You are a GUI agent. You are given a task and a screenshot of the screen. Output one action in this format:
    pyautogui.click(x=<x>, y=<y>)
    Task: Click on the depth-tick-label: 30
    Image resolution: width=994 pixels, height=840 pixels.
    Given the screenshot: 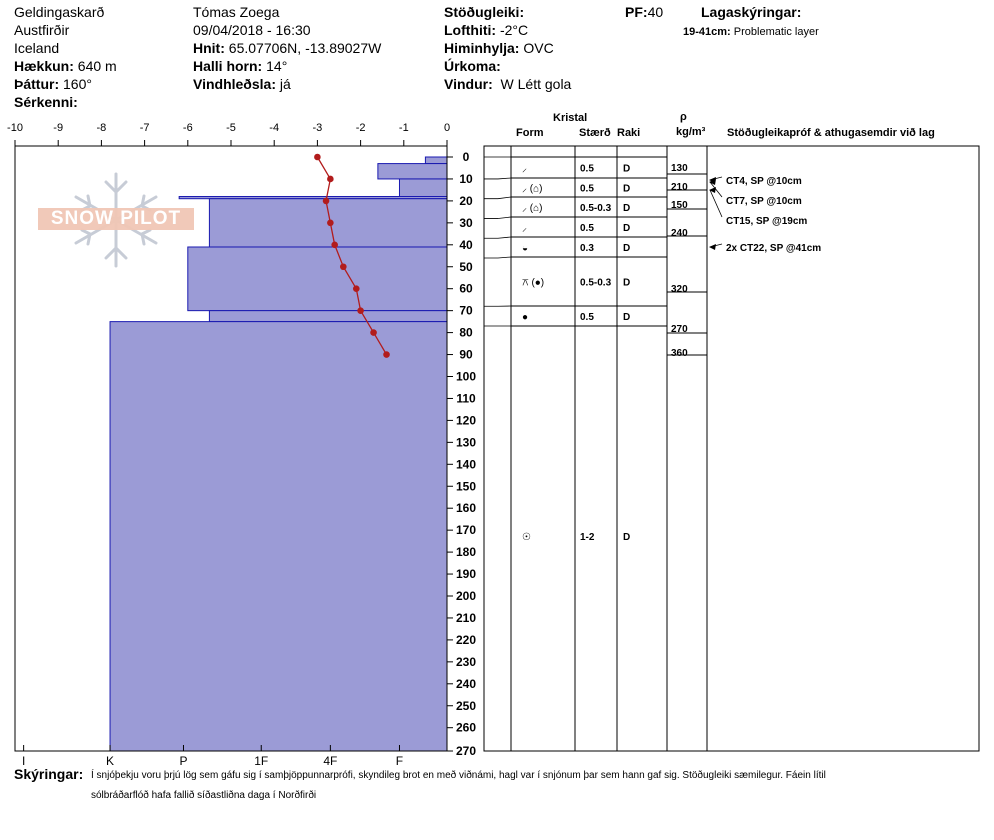 What is the action you would take?
    pyautogui.click(x=466, y=223)
    